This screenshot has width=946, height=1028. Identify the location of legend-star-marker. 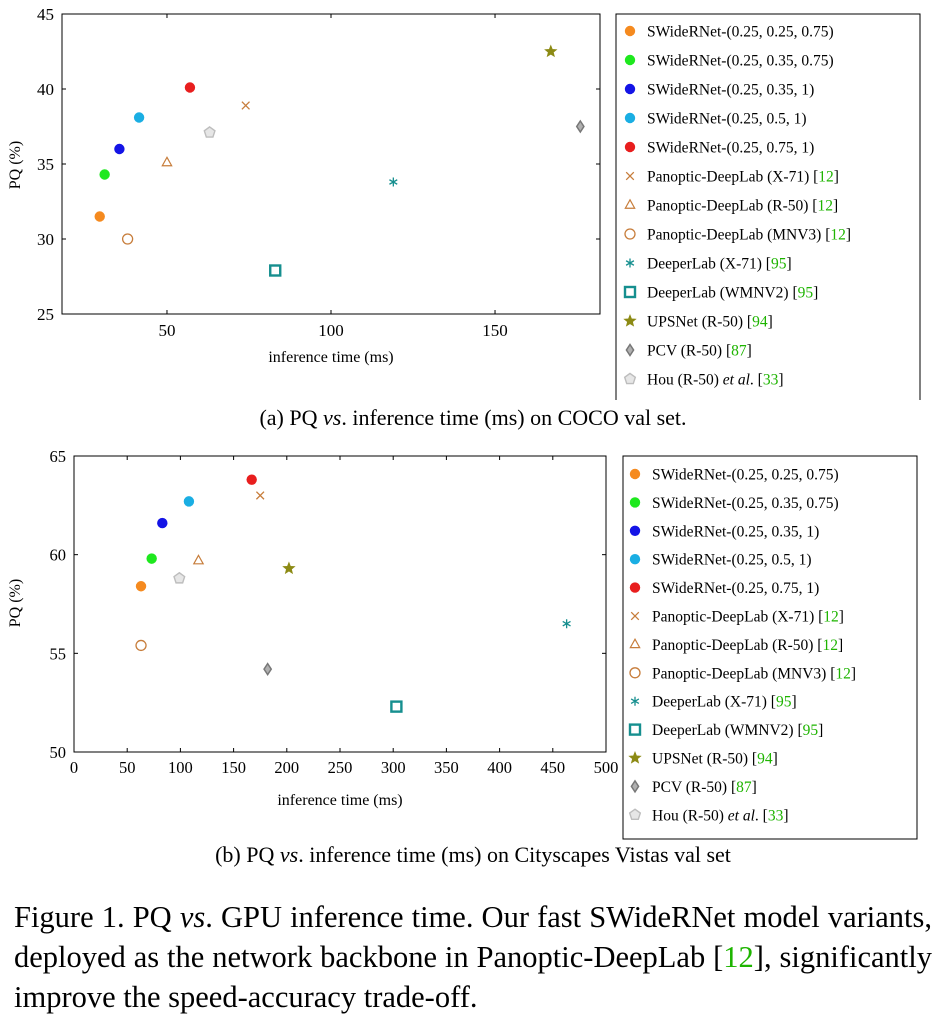
(635, 757).